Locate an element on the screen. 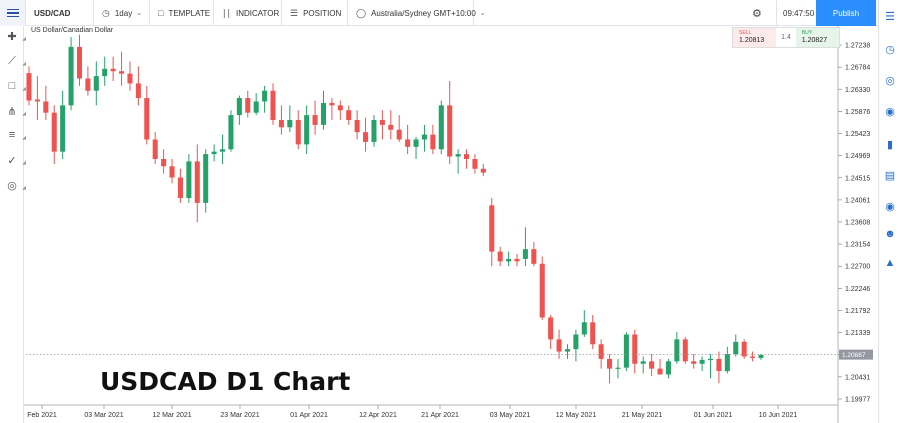 The width and height of the screenshot is (900, 423). sell-button: SELL 1.20813 is located at coordinates (755, 37).